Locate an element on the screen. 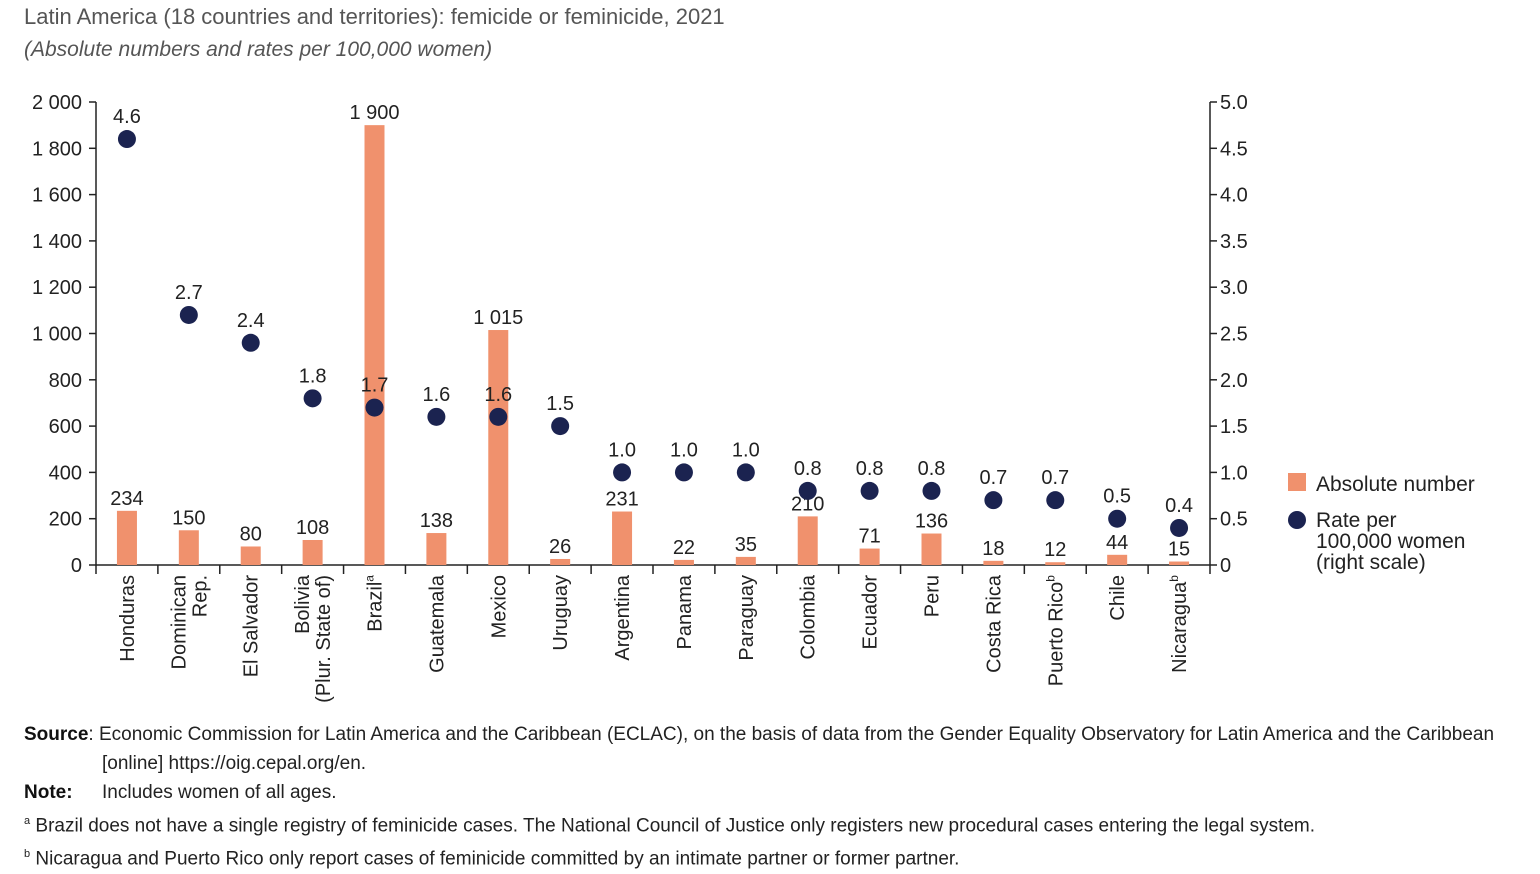 The height and width of the screenshot is (874, 1540). category-label-text: (Plur. State of) is located at coordinates (324, 639).